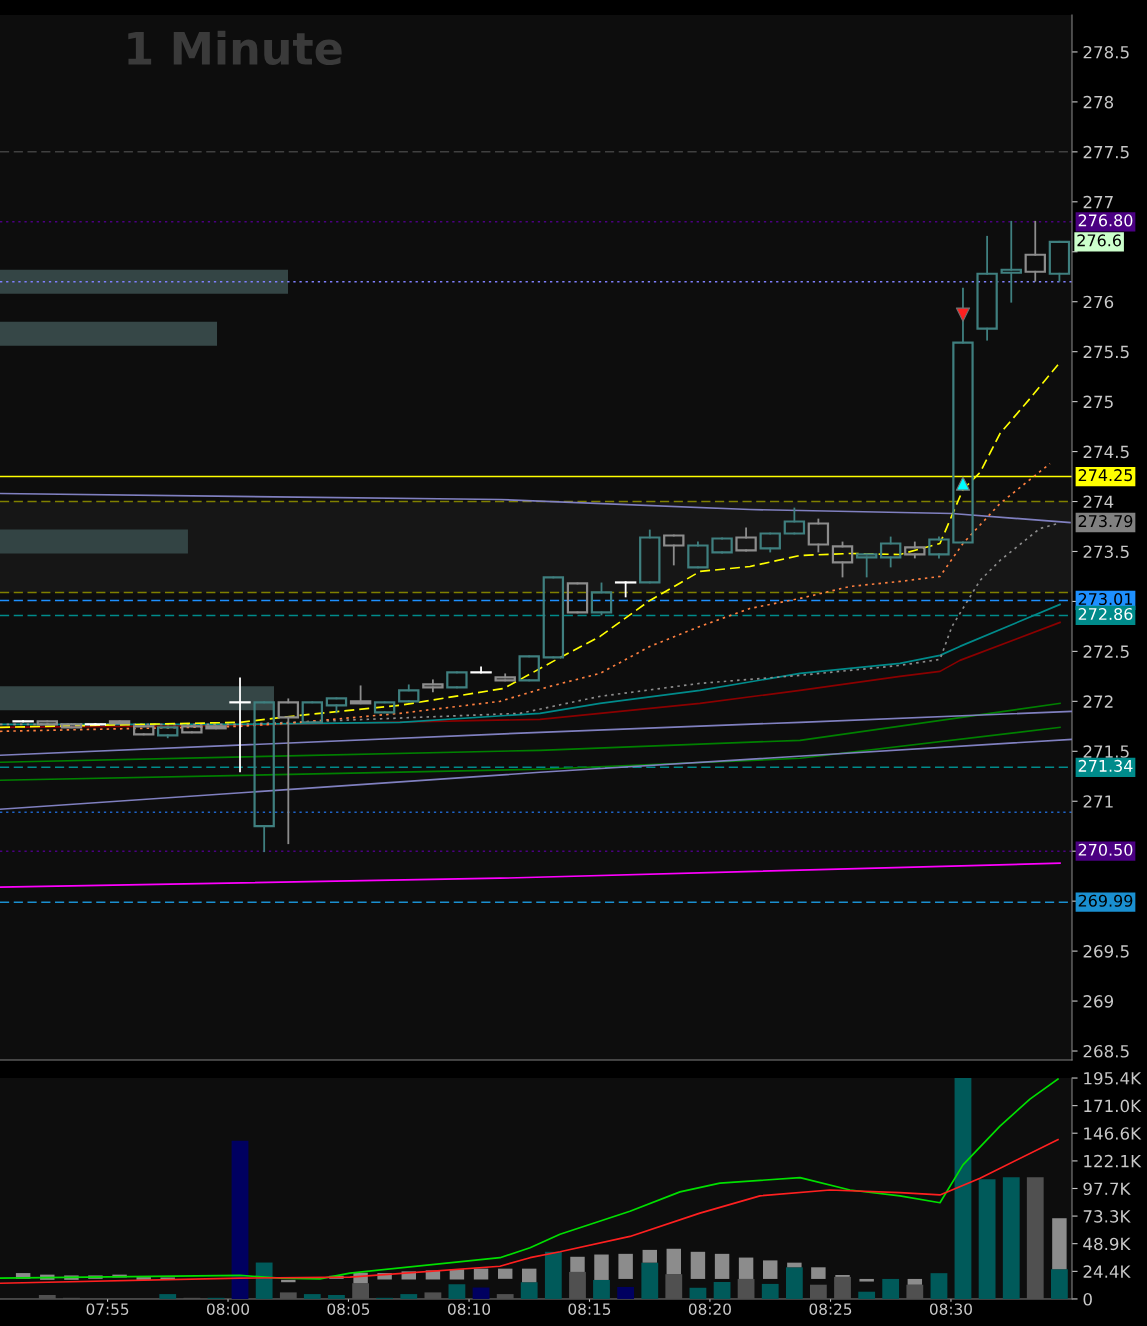  What do you see at coordinates (1113, 1161) in the screenshot?
I see `y-tick-label: 122.1K` at bounding box center [1113, 1161].